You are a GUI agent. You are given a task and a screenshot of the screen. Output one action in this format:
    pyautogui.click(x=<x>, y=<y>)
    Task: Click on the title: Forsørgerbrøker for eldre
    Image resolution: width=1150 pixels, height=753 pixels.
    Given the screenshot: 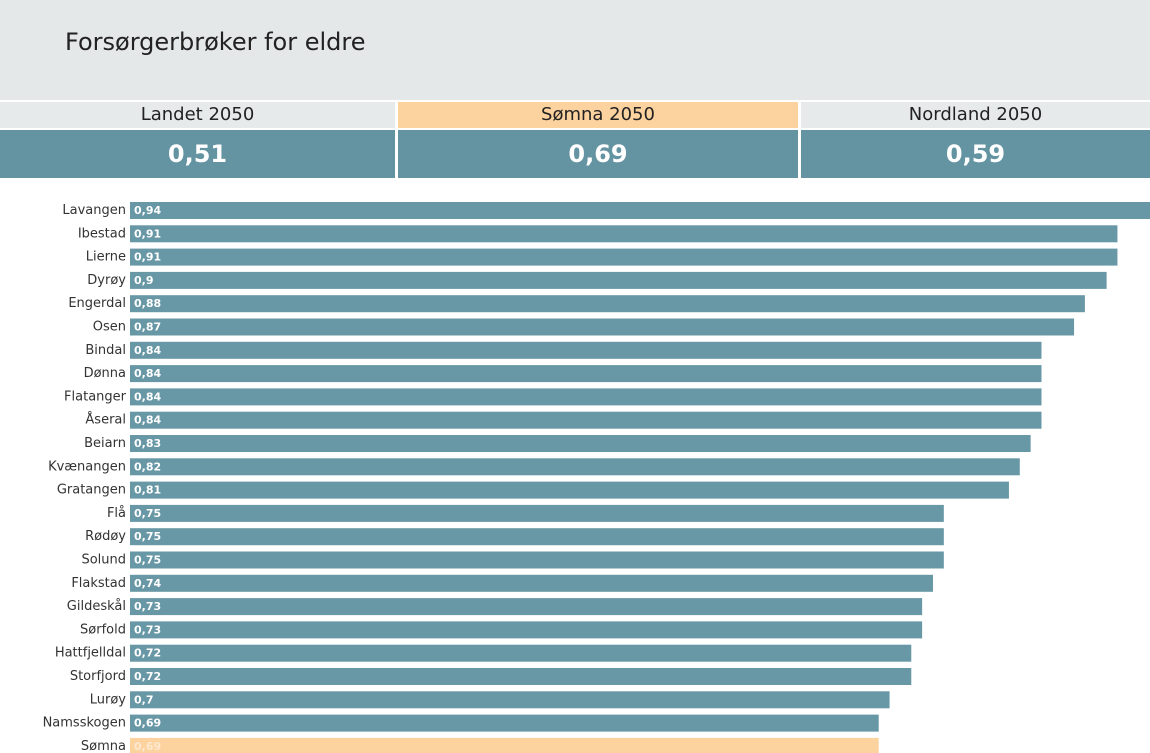 What is the action you would take?
    pyautogui.click(x=215, y=42)
    